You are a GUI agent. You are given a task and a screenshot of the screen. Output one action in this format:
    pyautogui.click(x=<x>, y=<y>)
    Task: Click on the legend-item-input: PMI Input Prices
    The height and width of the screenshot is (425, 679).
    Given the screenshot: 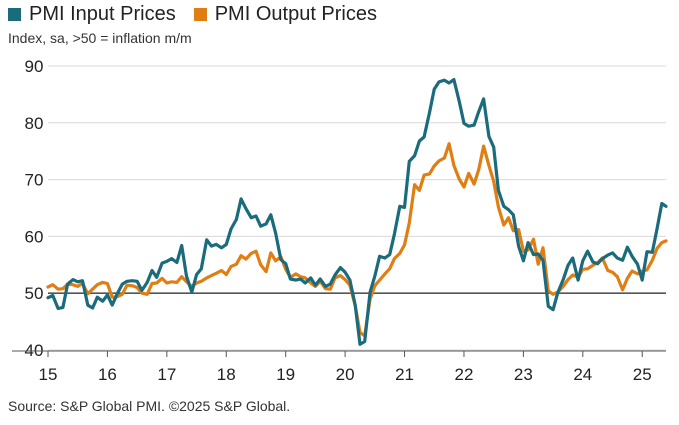 What is the action you would take?
    pyautogui.click(x=92, y=14)
    